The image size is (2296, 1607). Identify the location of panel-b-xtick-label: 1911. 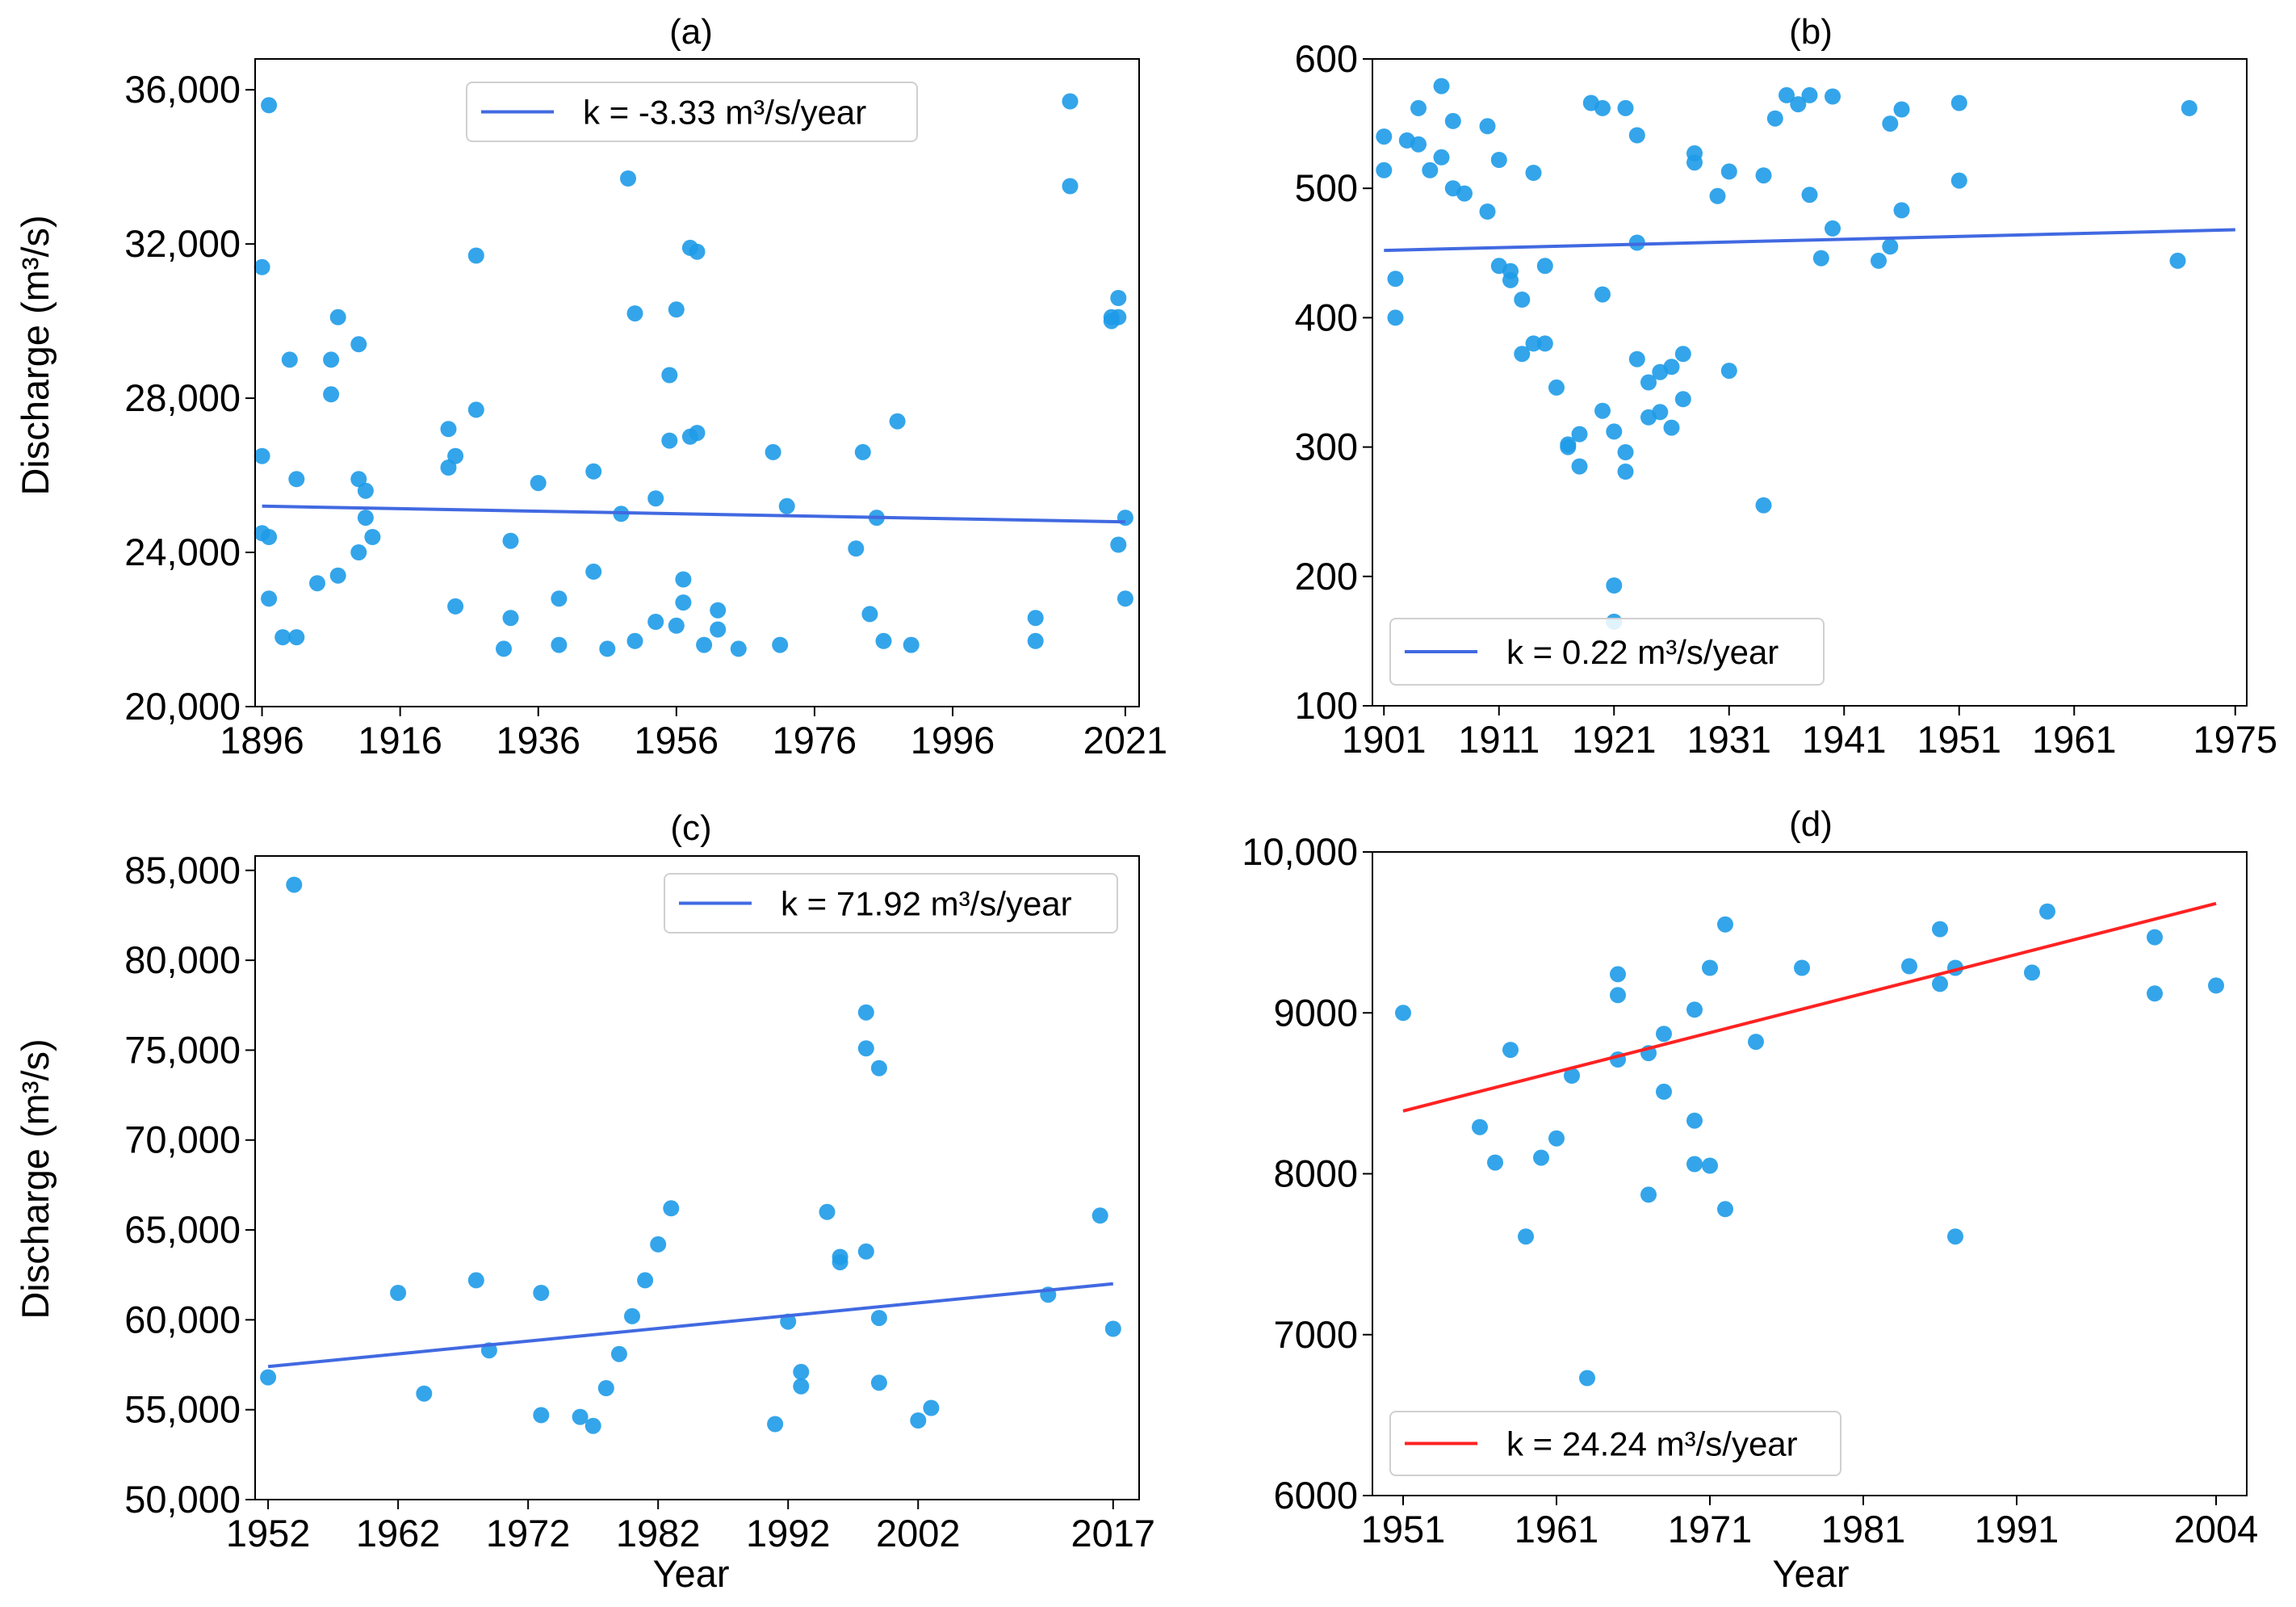
(1499, 739).